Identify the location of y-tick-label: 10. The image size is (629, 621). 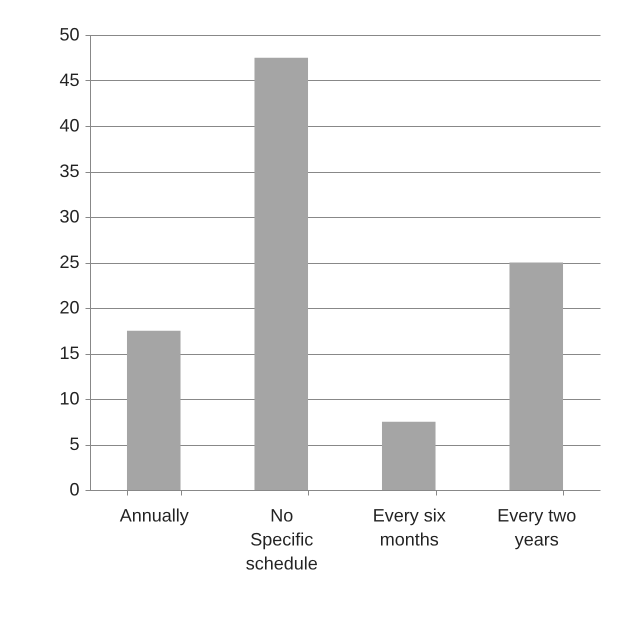
(69, 398).